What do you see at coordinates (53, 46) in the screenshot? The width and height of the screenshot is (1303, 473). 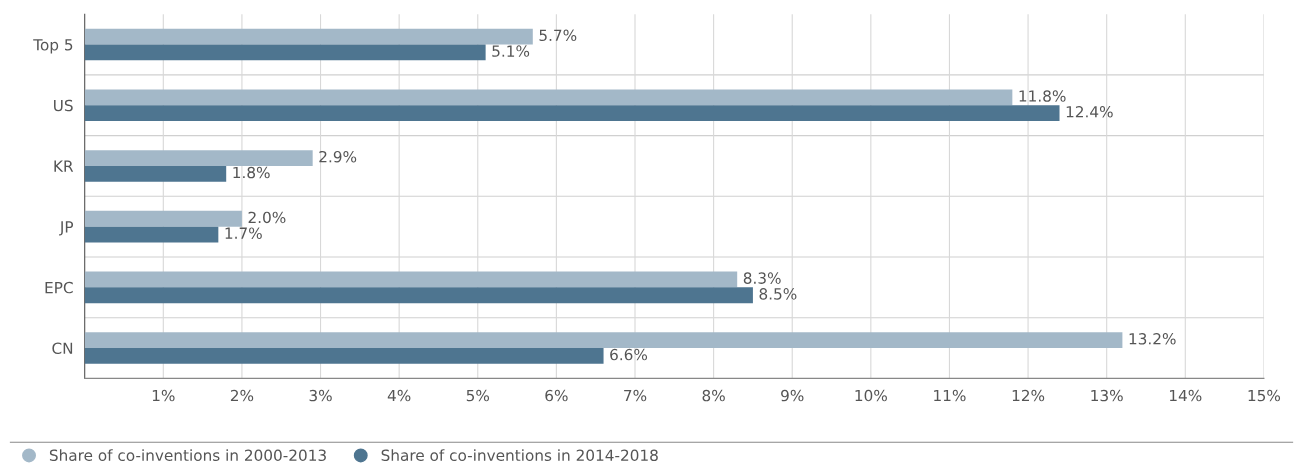 I see `y-tick-label: Top 5` at bounding box center [53, 46].